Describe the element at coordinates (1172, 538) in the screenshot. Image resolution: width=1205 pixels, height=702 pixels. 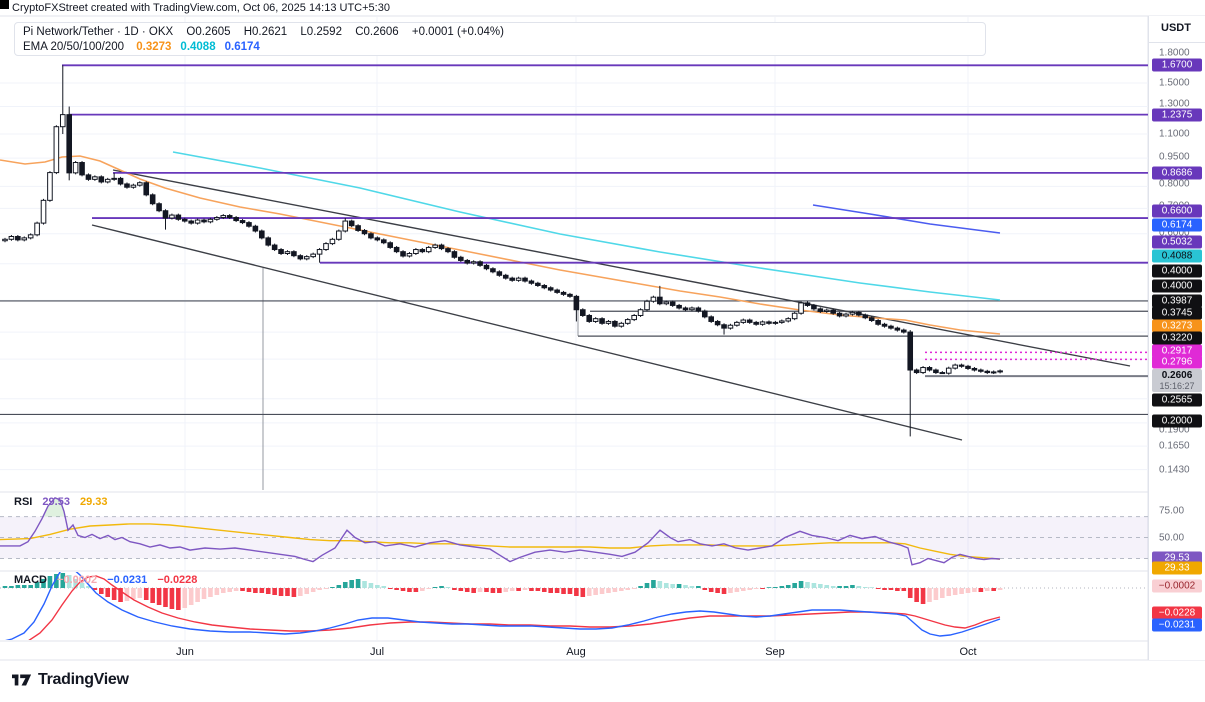
I see `rsi-tick: 50.00` at that location.